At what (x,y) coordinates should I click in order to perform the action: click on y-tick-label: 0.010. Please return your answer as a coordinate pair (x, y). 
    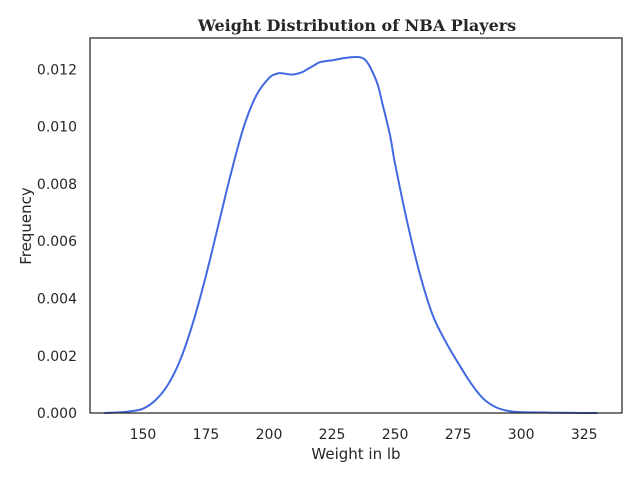
    Looking at the image, I should click on (57, 128).